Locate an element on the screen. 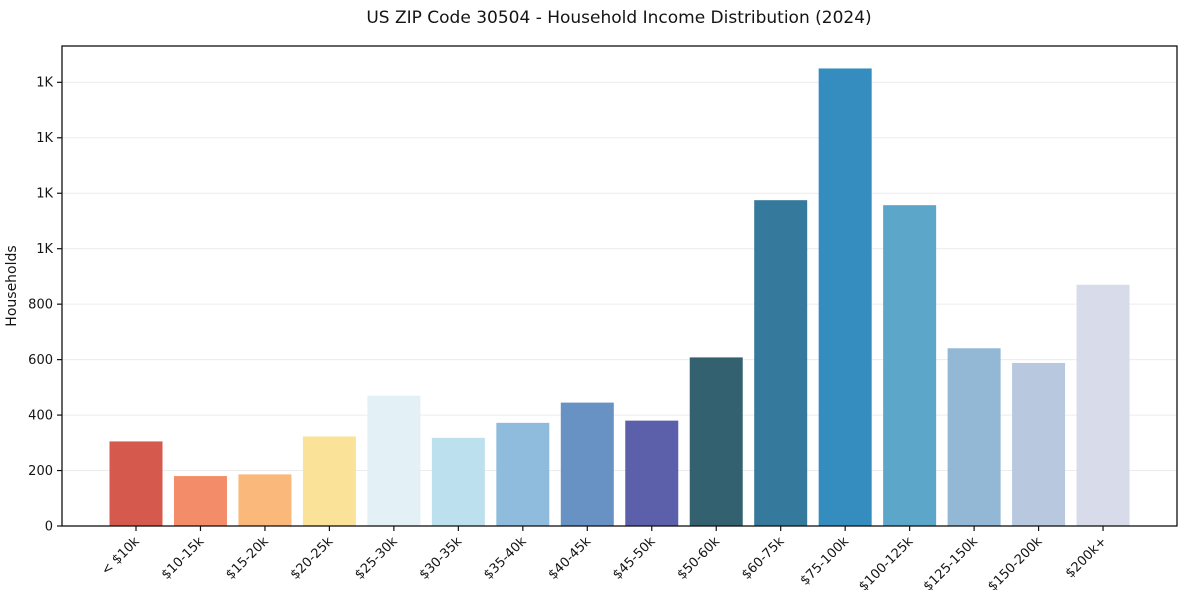 The image size is (1189, 590). x-tick-label: $75-100k is located at coordinates (825, 561).